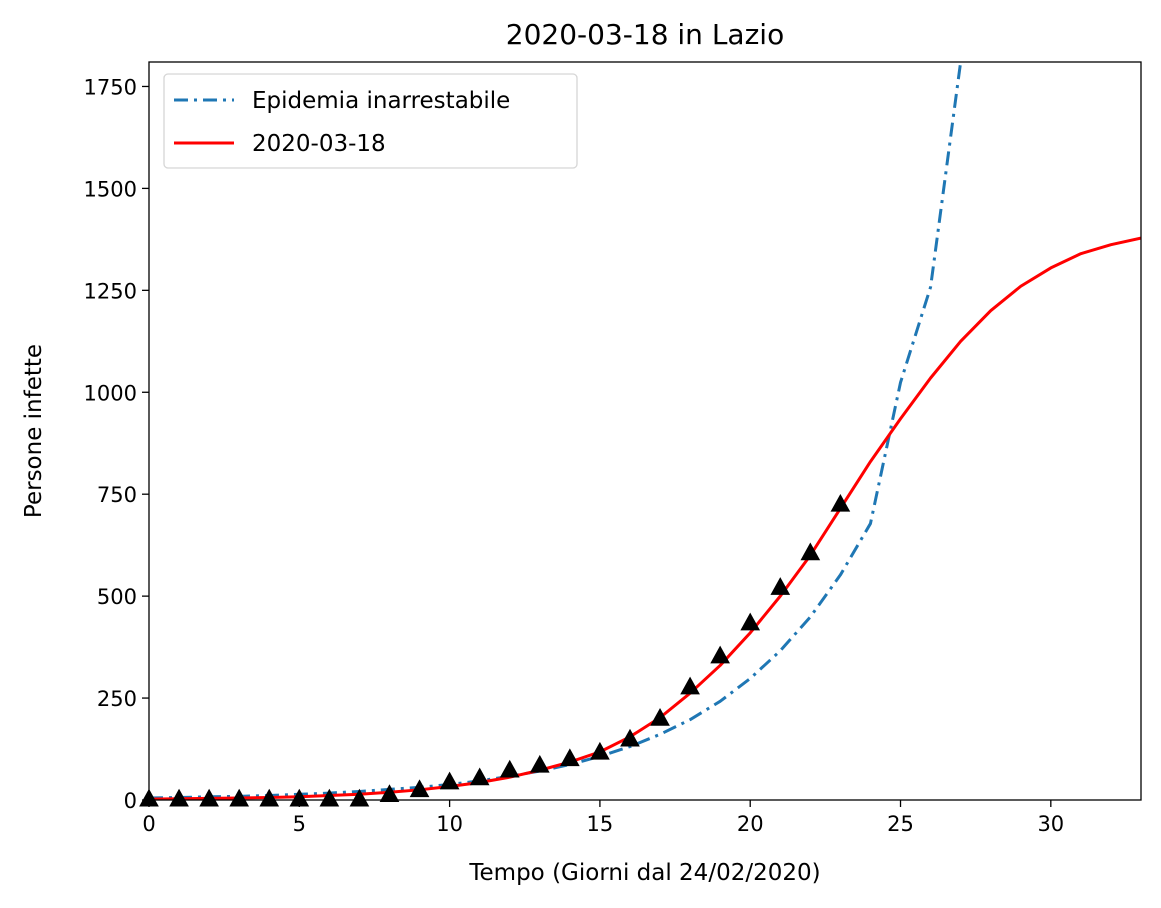 The height and width of the screenshot is (908, 1161). Describe the element at coordinates (600, 824) in the screenshot. I see `x-tick-label: 15` at that location.